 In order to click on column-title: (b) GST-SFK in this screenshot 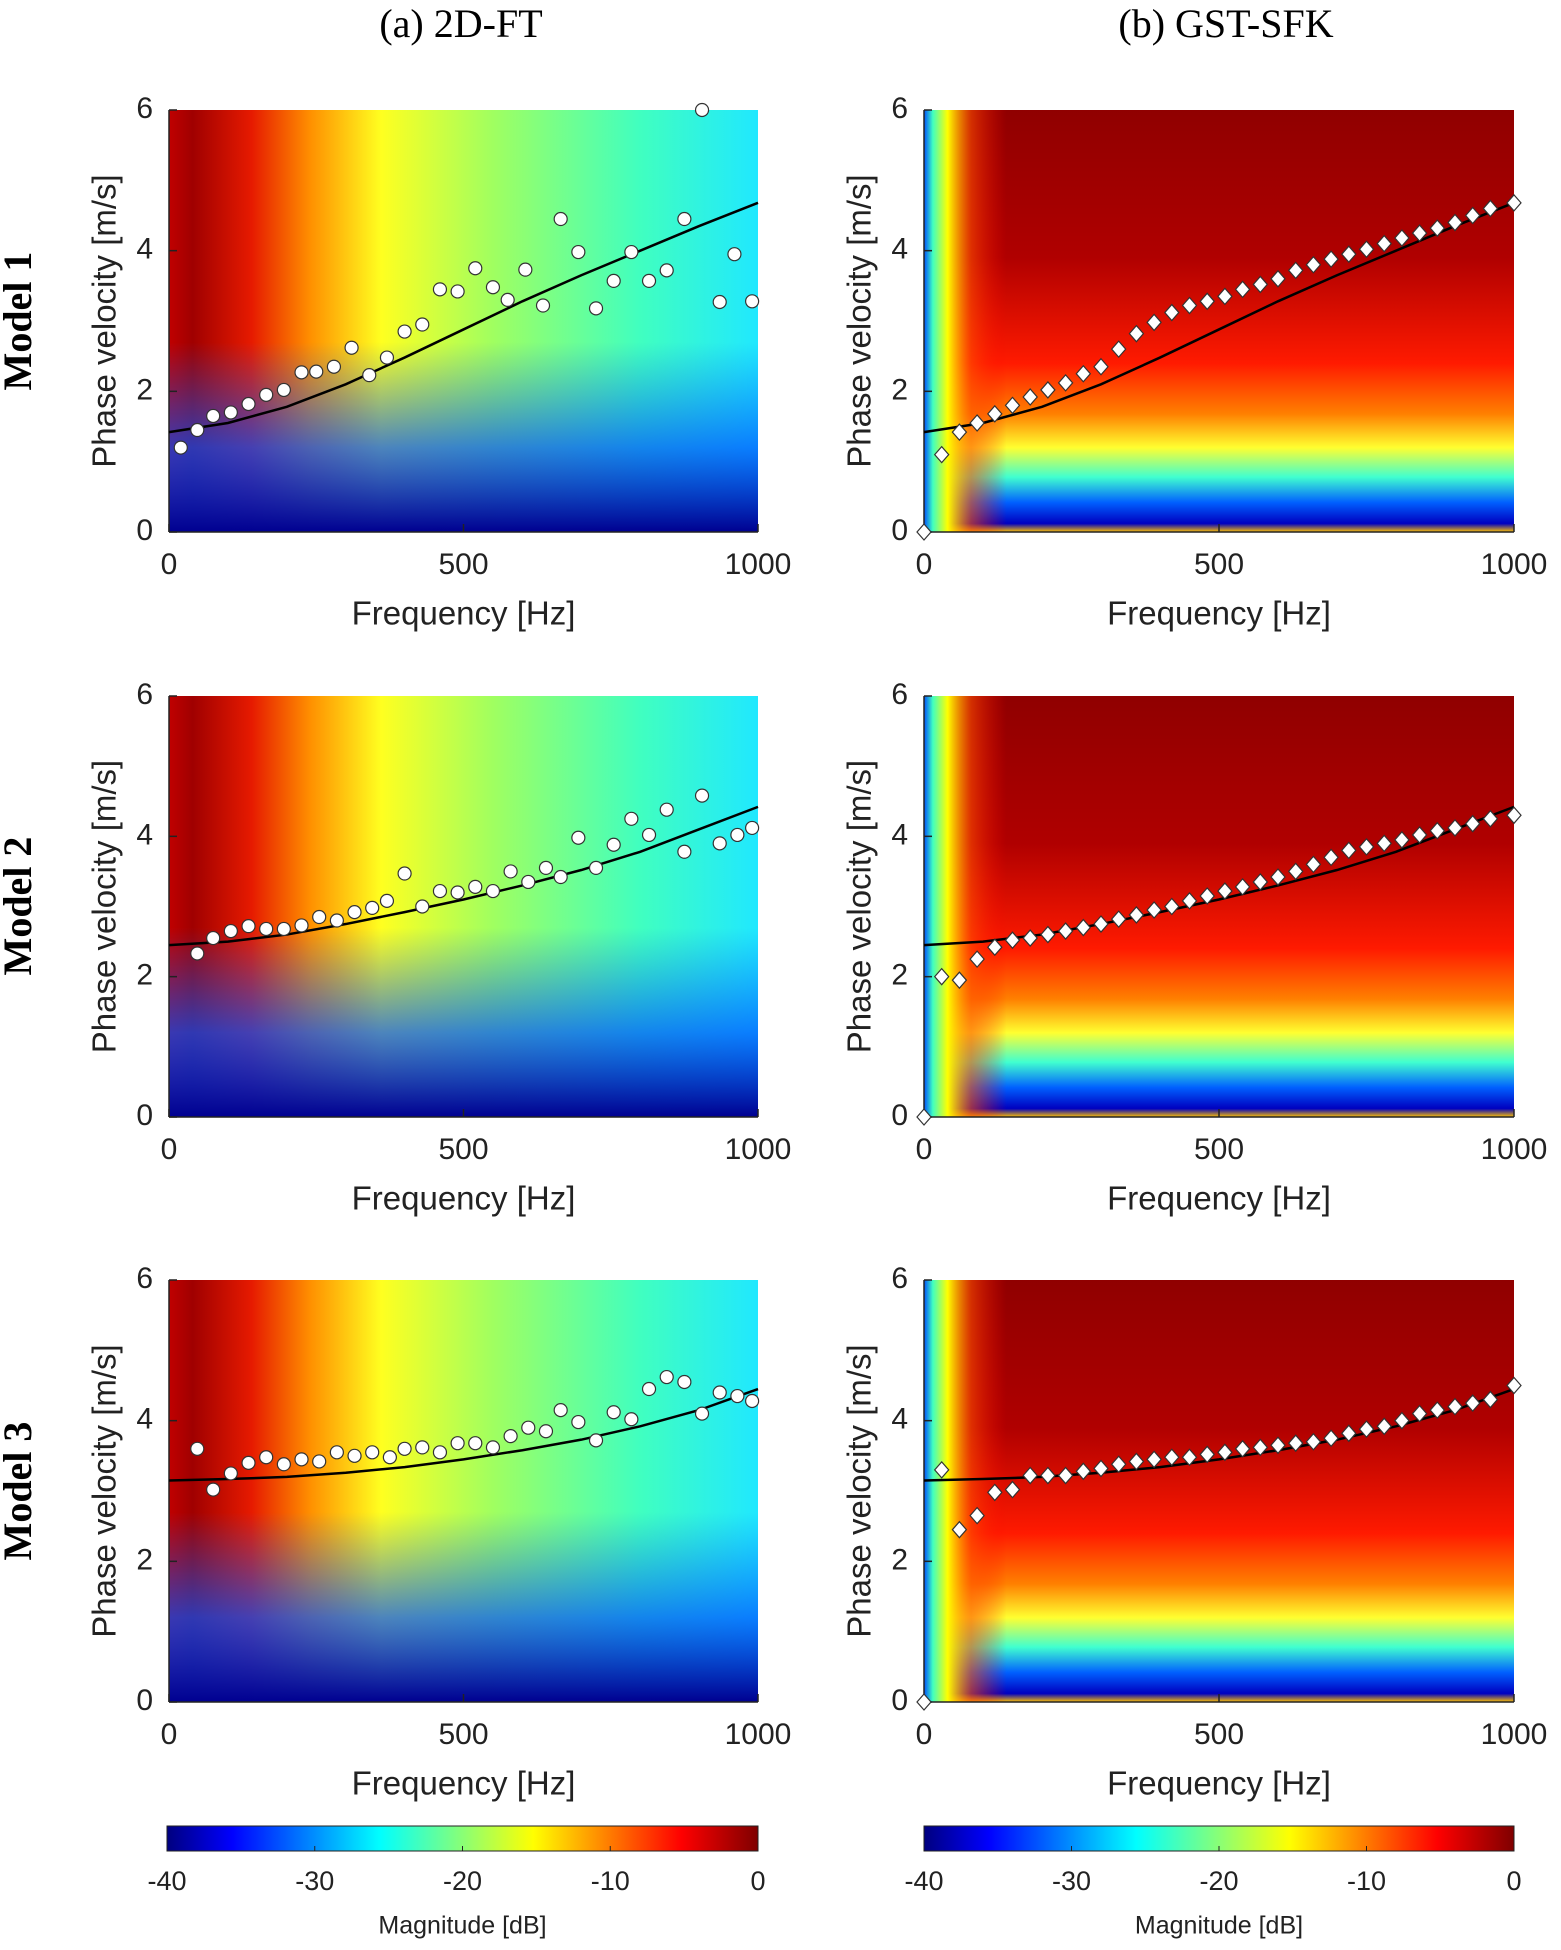, I will do `click(1225, 23)`.